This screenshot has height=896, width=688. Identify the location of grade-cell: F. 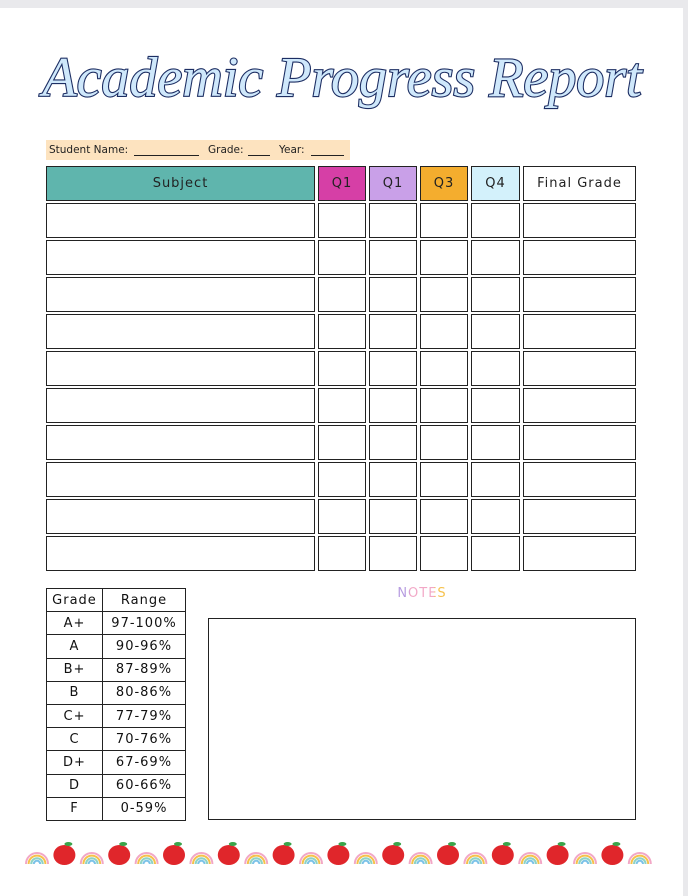
(74, 808).